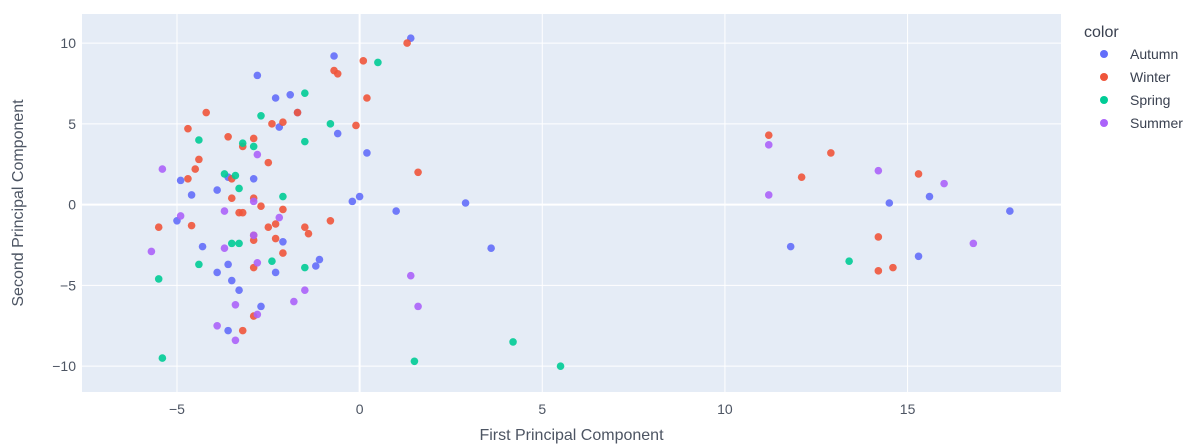 This screenshot has width=1191, height=444. I want to click on legend: color Autumn Winter Spring Summer, so click(1133, 77).